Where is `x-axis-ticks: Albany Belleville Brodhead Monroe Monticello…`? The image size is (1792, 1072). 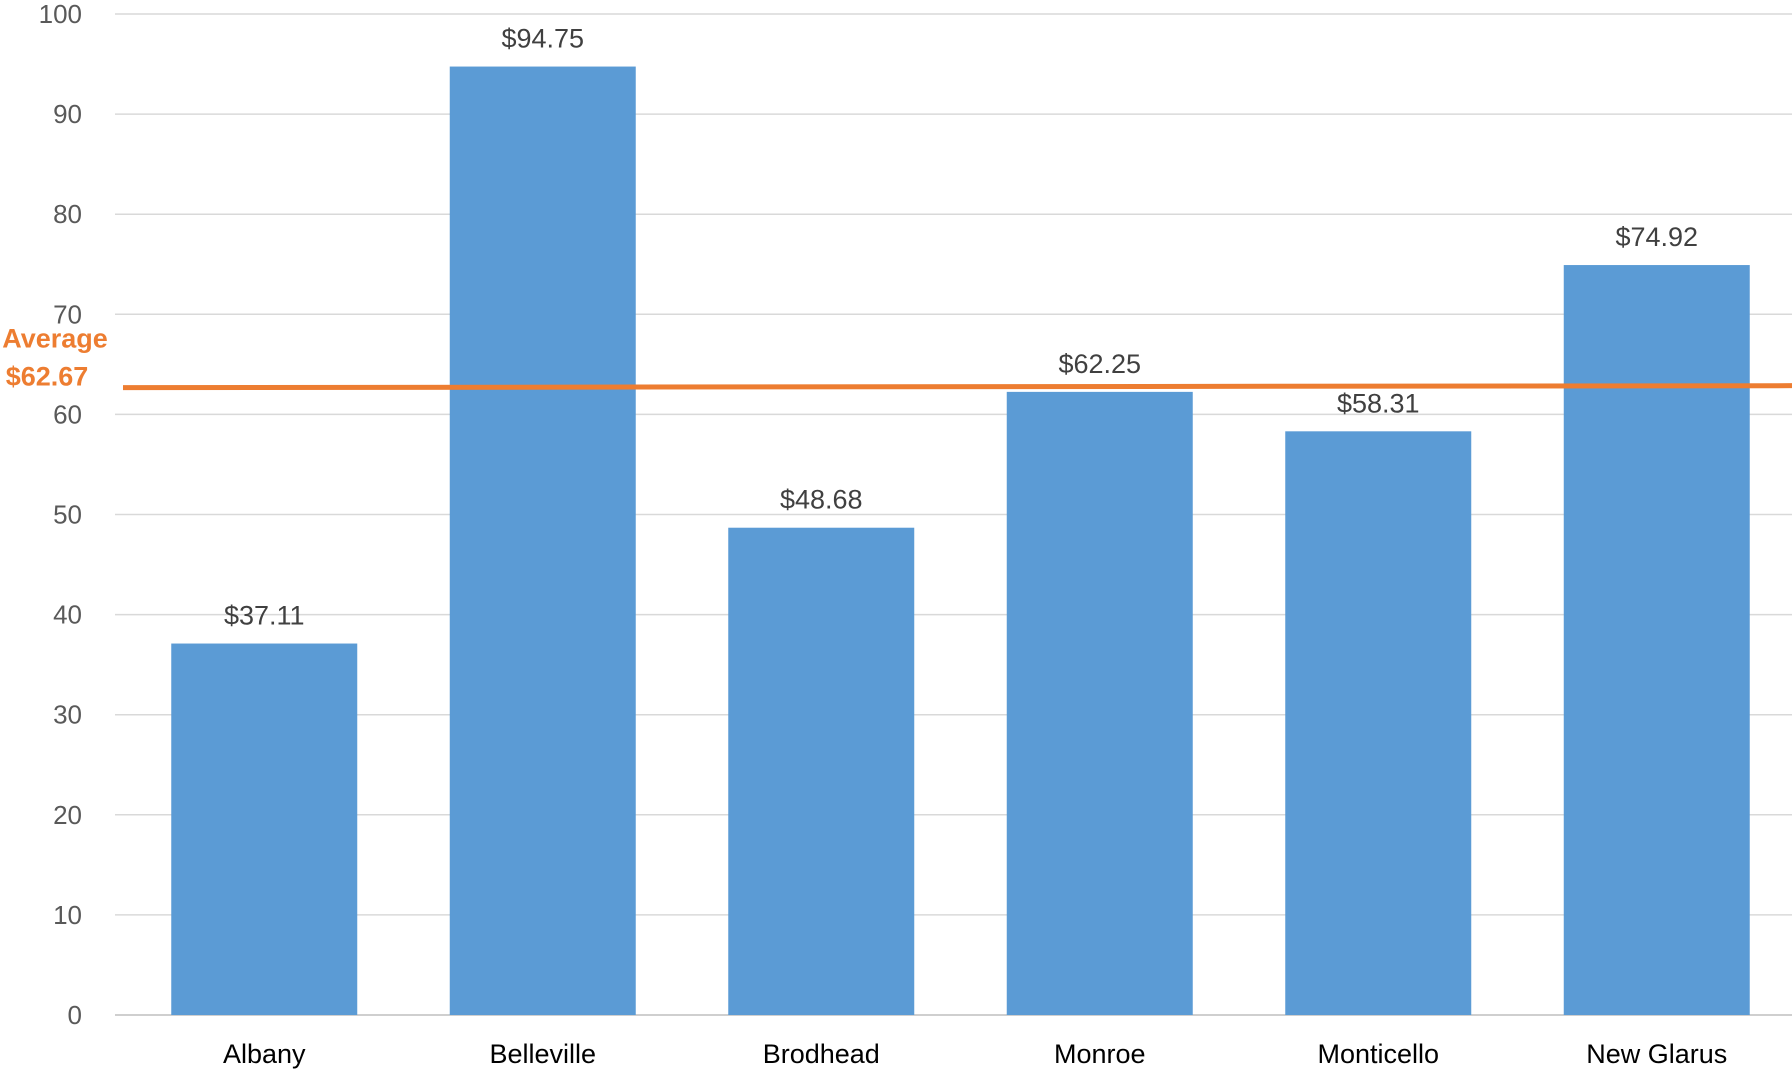
x-axis-ticks: Albany Belleville Brodhead Monroe Monticello… is located at coordinates (975, 1054).